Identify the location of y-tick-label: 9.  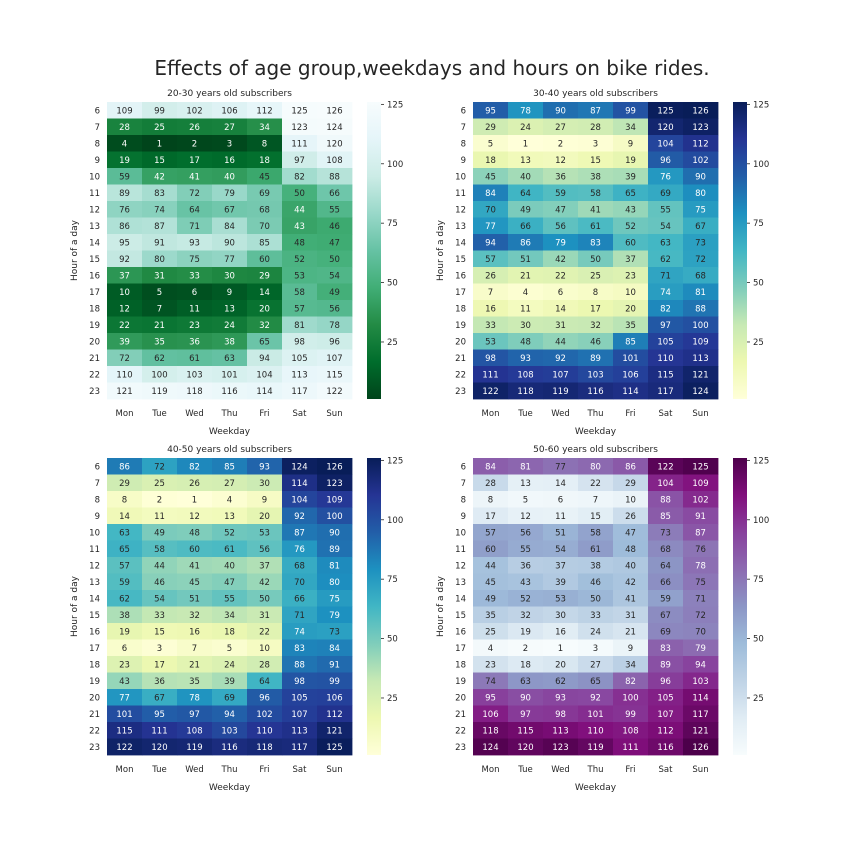
(463, 161).